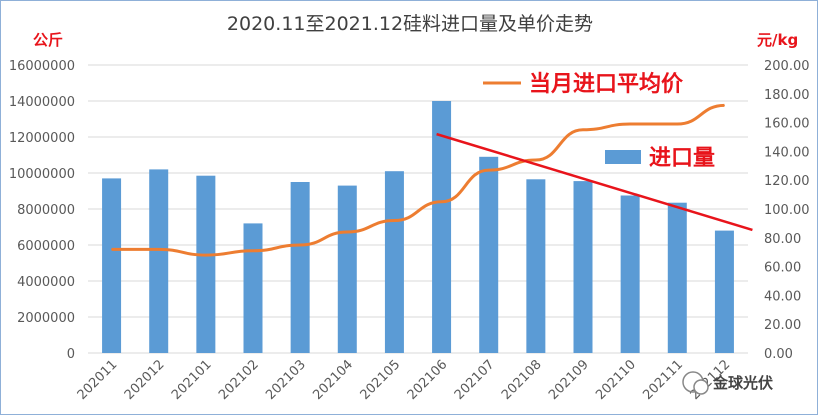 The image size is (818, 416). Describe the element at coordinates (522, 380) in the screenshot. I see `x-tick-label: 202108` at that location.